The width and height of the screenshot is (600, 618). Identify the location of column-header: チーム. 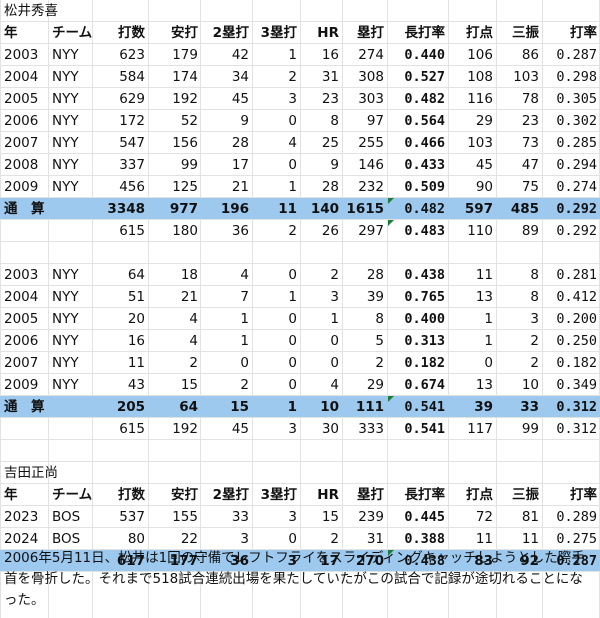
(72, 495).